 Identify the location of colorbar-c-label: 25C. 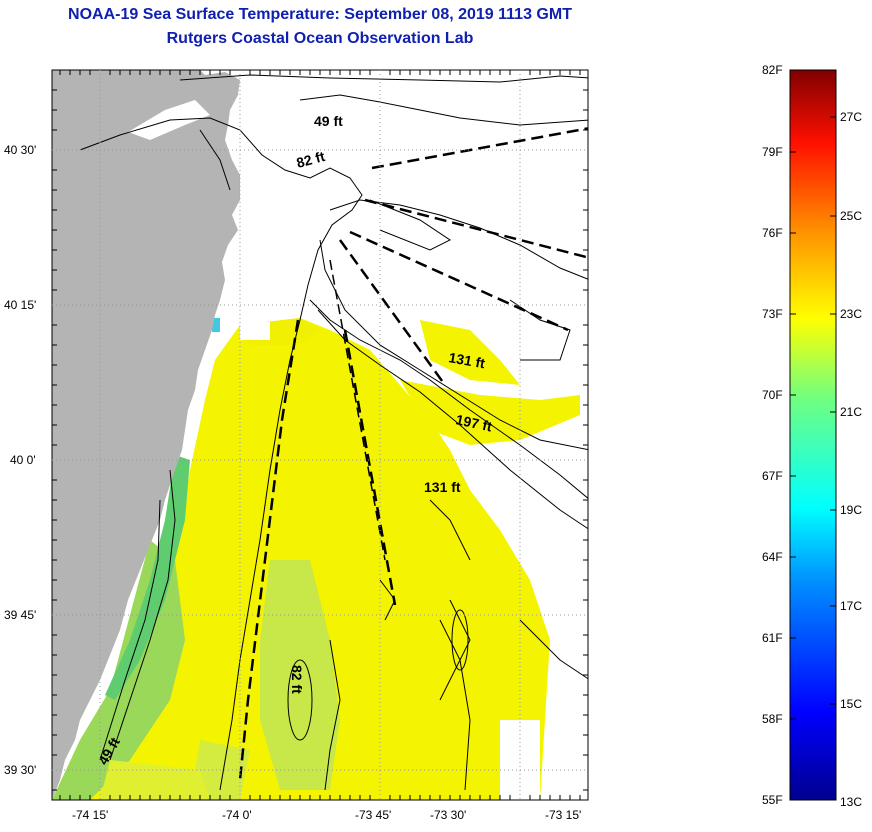
(851, 216).